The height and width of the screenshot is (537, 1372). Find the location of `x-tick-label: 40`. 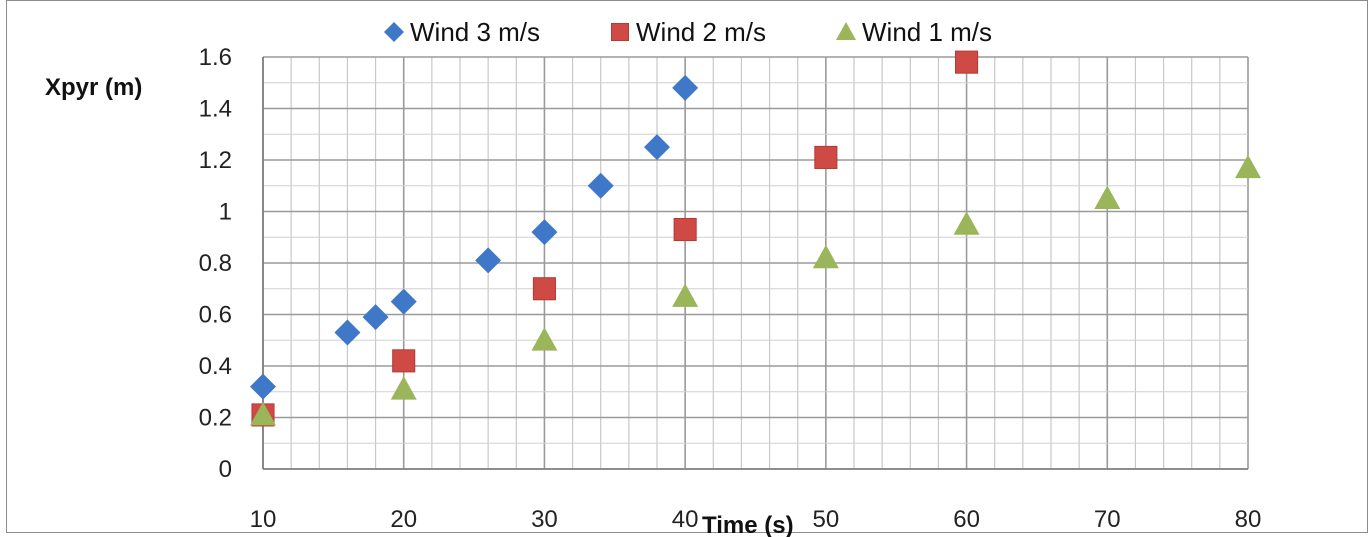

x-tick-label: 40 is located at coordinates (685, 519).